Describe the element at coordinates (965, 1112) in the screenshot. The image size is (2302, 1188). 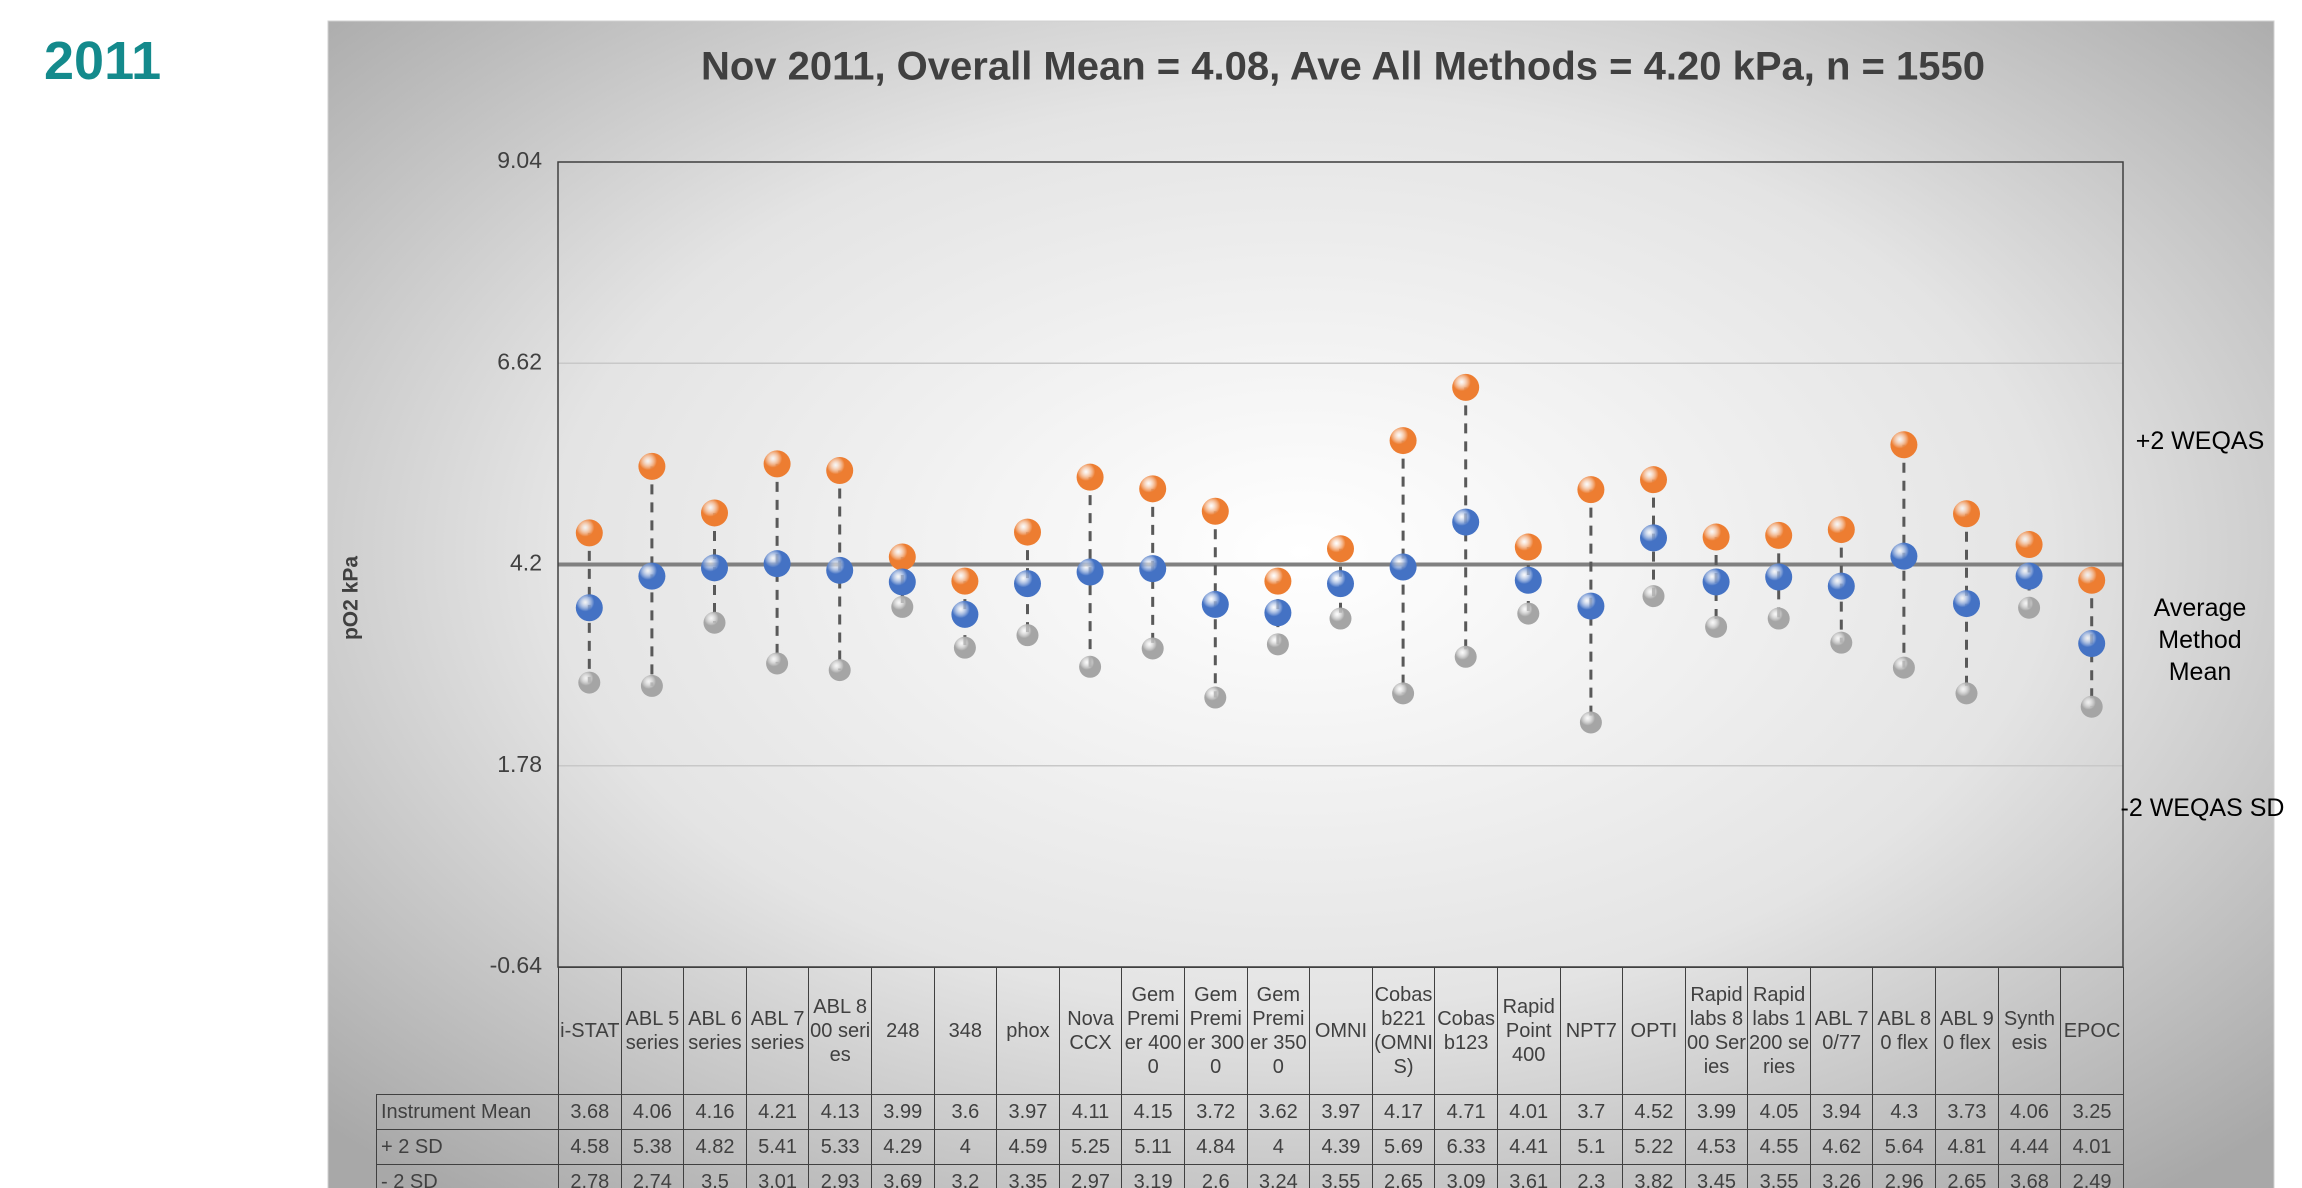
I see `table-value: 3.6` at that location.